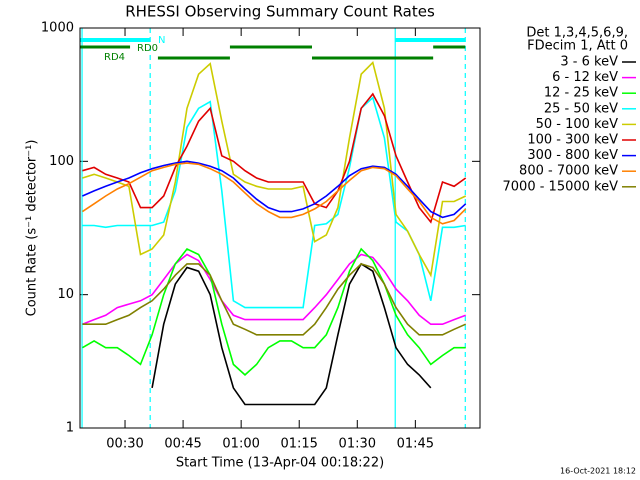 This screenshot has height=480, width=640. Describe the element at coordinates (32, 228) in the screenshot. I see `y-axis-title: Count Rate (s⁻¹ detector⁻¹)` at that location.